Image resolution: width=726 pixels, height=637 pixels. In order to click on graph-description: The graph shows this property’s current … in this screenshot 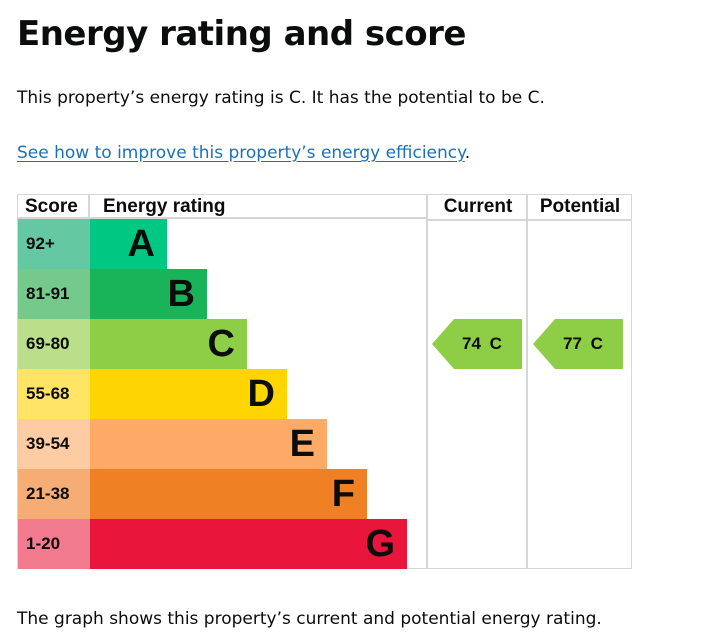, I will do `click(309, 619)`.